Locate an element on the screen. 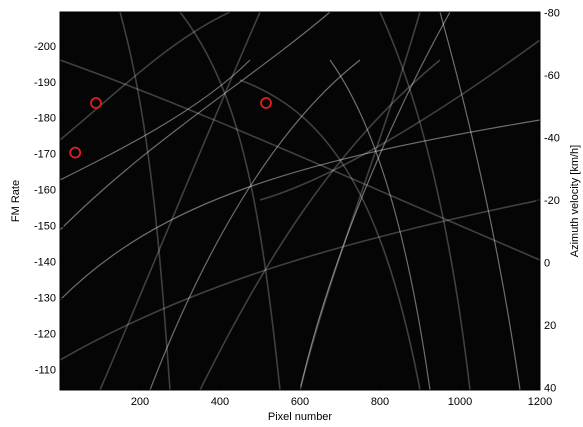  y-tick-label: -170 is located at coordinates (45, 155).